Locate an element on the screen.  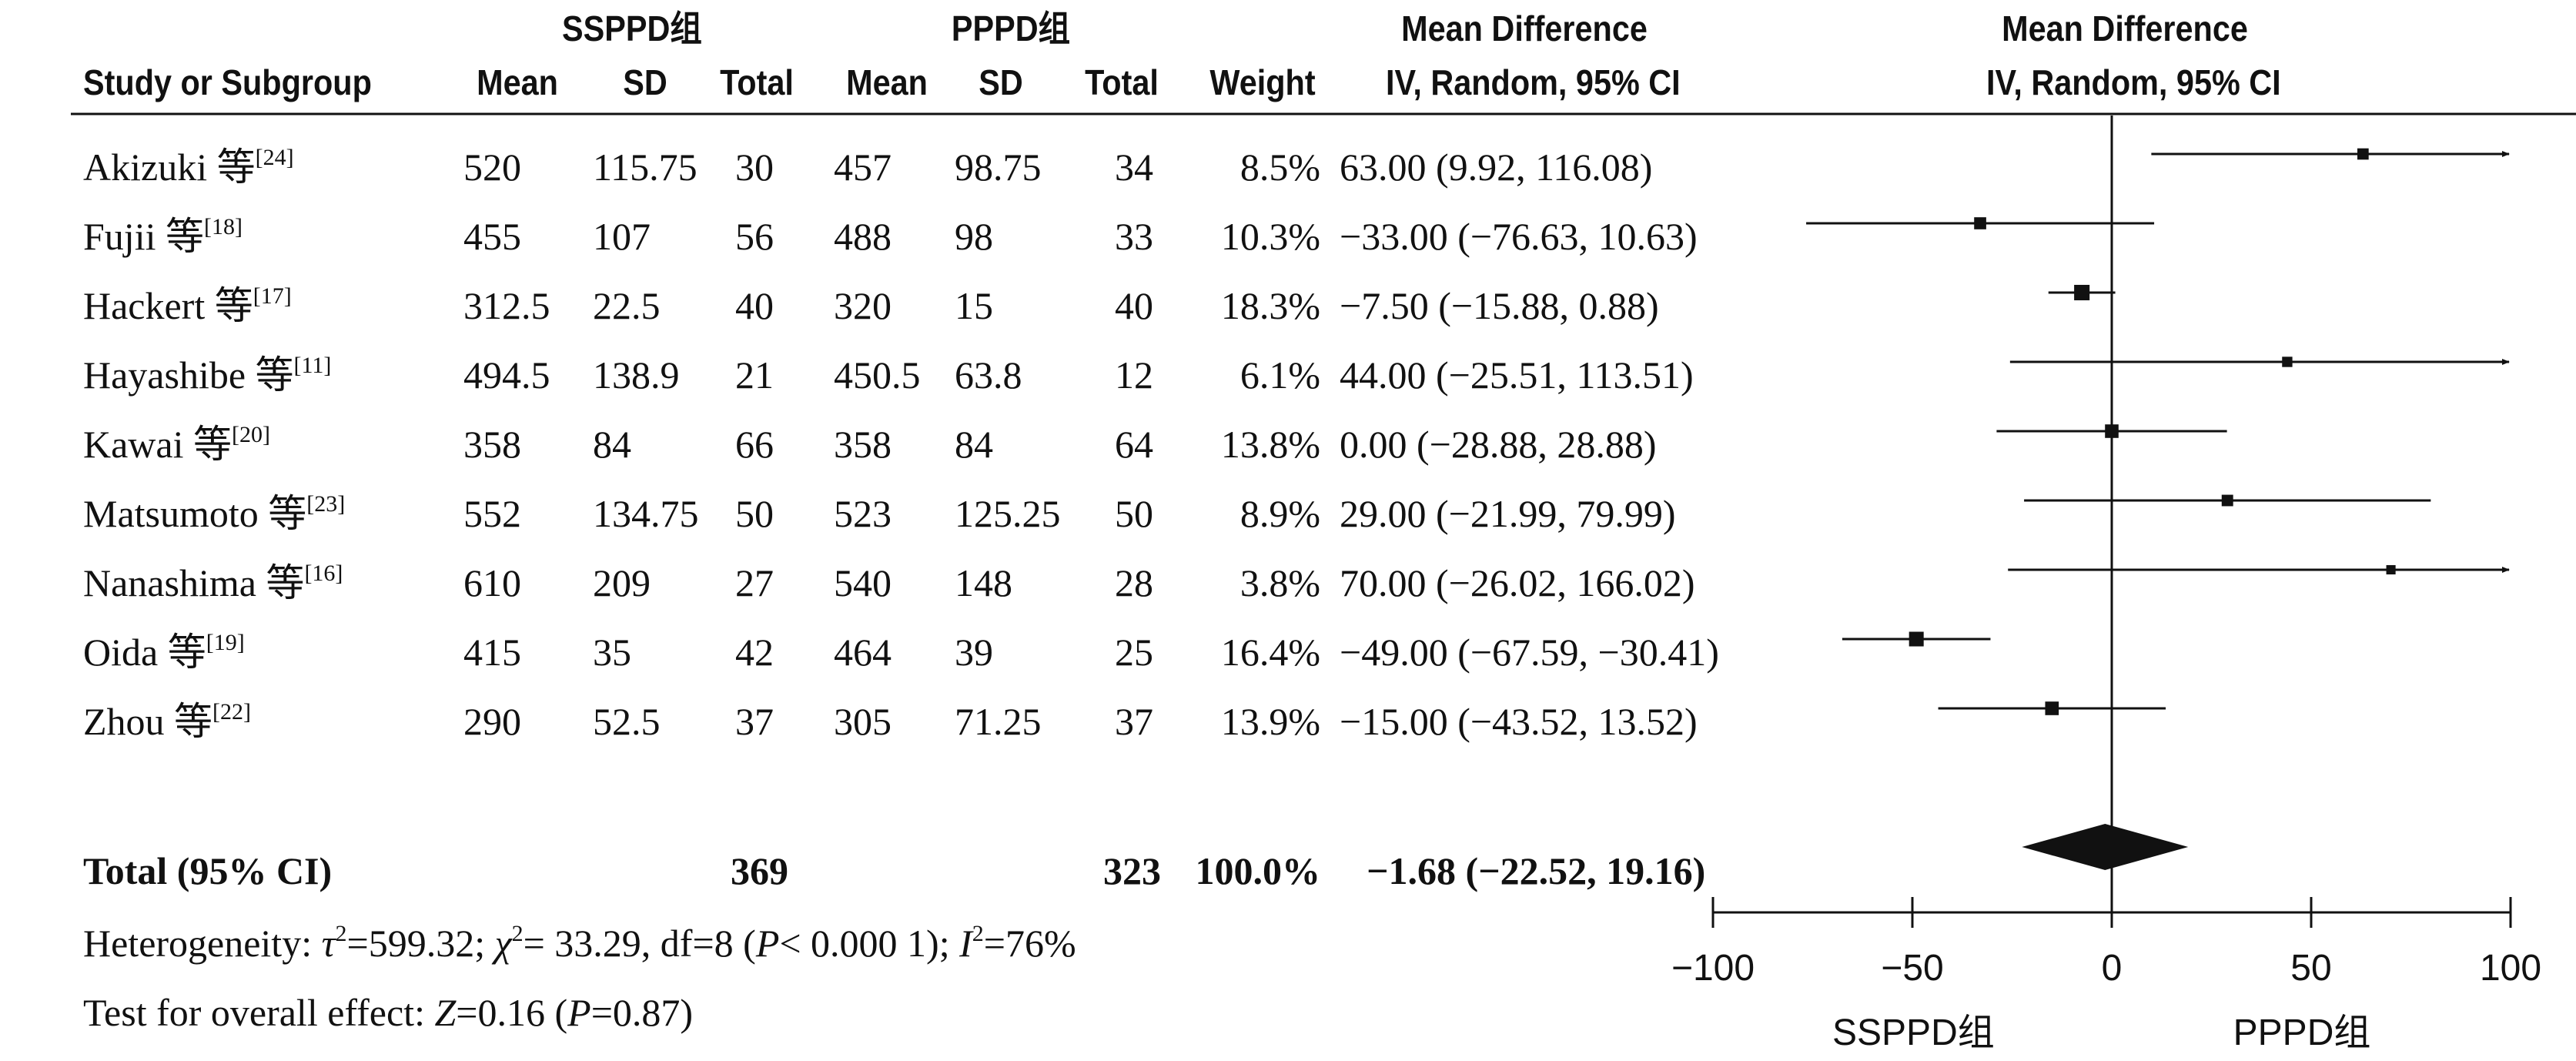
cell-ci-text: −49.00 (−67.59, −30.41) is located at coordinates (1530, 652).